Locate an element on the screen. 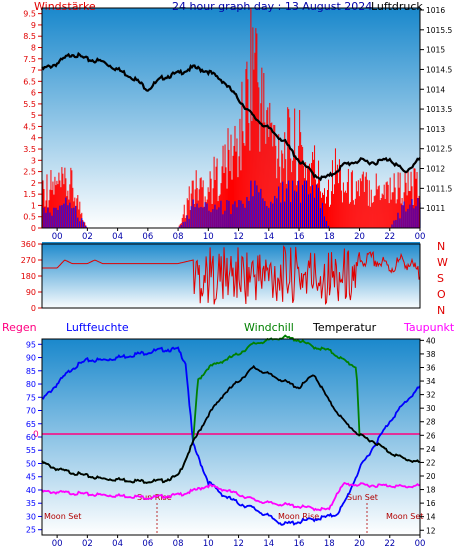  humidity-tick-label: 75 is located at coordinates (31, 397).